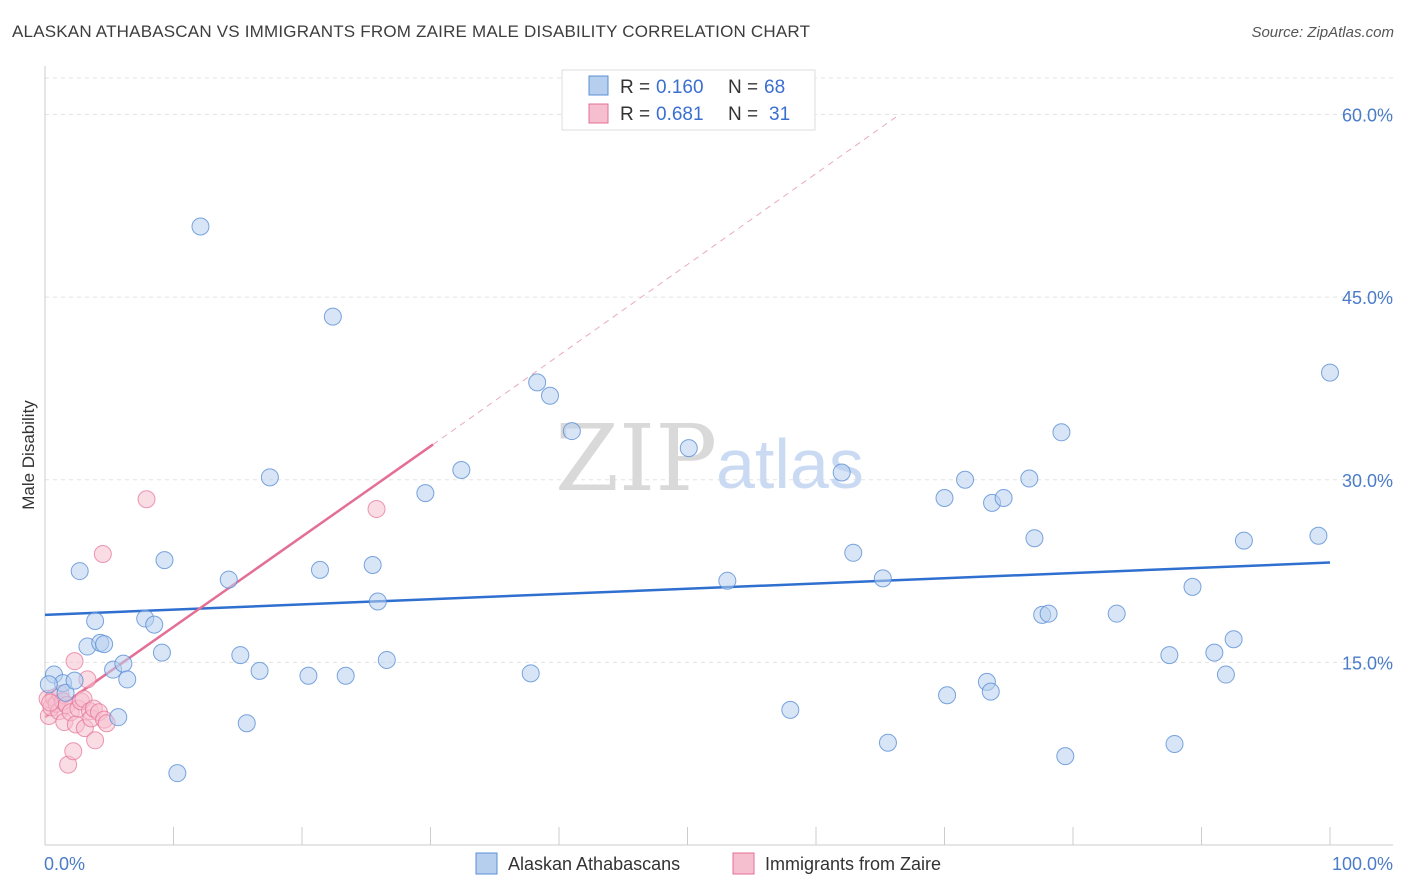  What do you see at coordinates (635, 114) in the screenshot?
I see `legend-r-label-pink: R =` at bounding box center [635, 114].